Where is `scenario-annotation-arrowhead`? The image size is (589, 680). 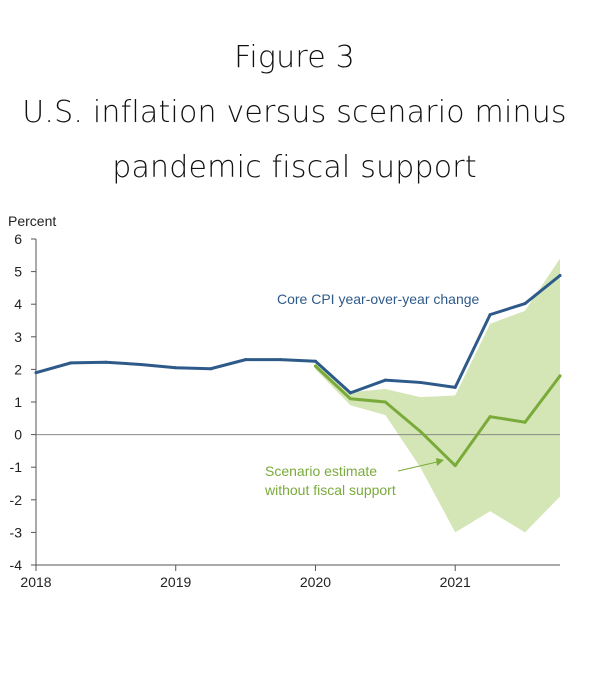
scenario-annotation-arrowhead is located at coordinates (440, 462).